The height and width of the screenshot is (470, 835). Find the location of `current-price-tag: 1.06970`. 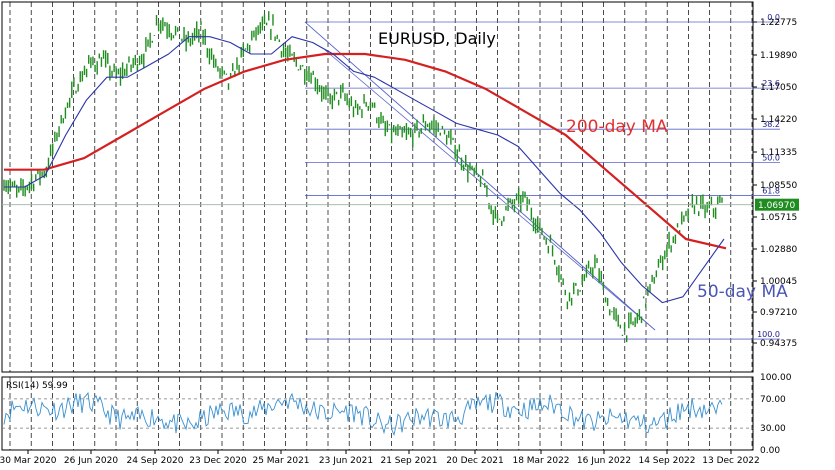

current-price-tag: 1.06970 is located at coordinates (776, 206).